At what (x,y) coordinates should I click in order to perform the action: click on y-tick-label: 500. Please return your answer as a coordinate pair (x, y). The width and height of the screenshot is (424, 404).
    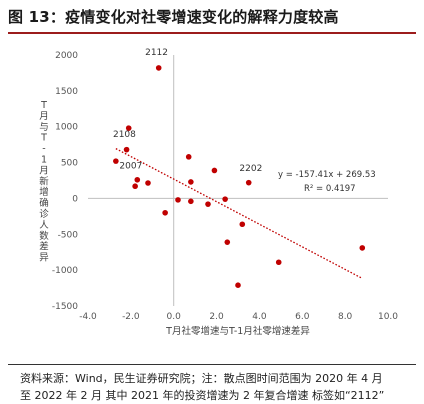
    Looking at the image, I should click on (69, 164).